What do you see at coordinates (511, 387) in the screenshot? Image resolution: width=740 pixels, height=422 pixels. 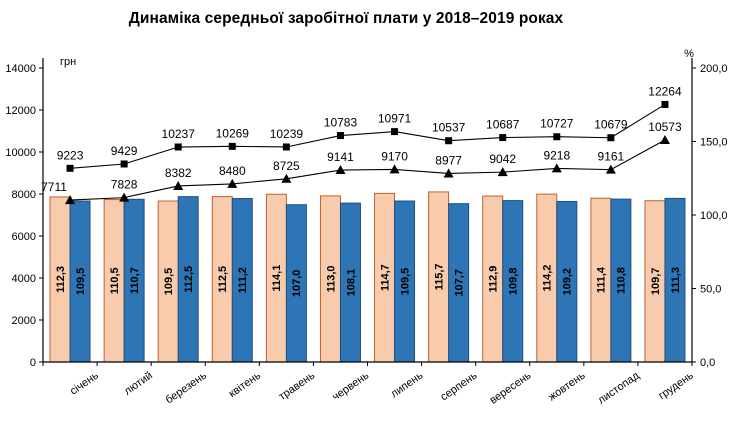 I see `x-axis-category-label: вересень` at bounding box center [511, 387].